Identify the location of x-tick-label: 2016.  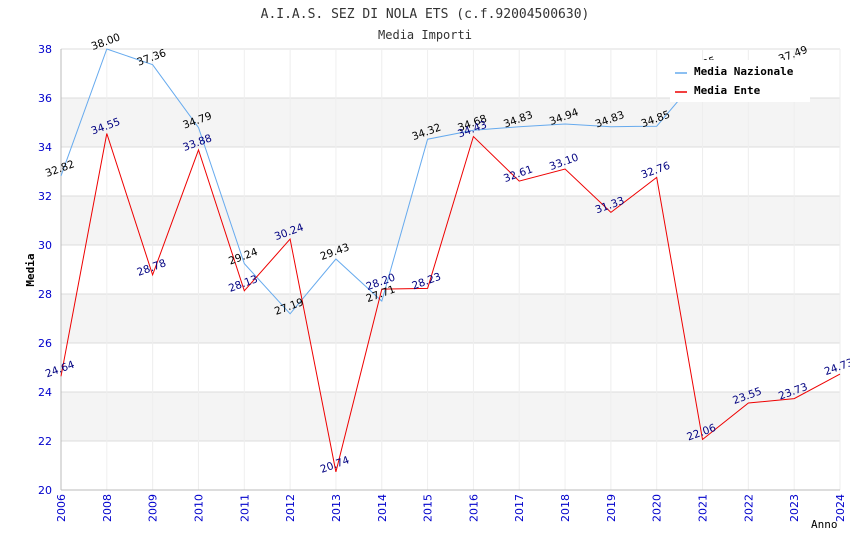
(473, 508).